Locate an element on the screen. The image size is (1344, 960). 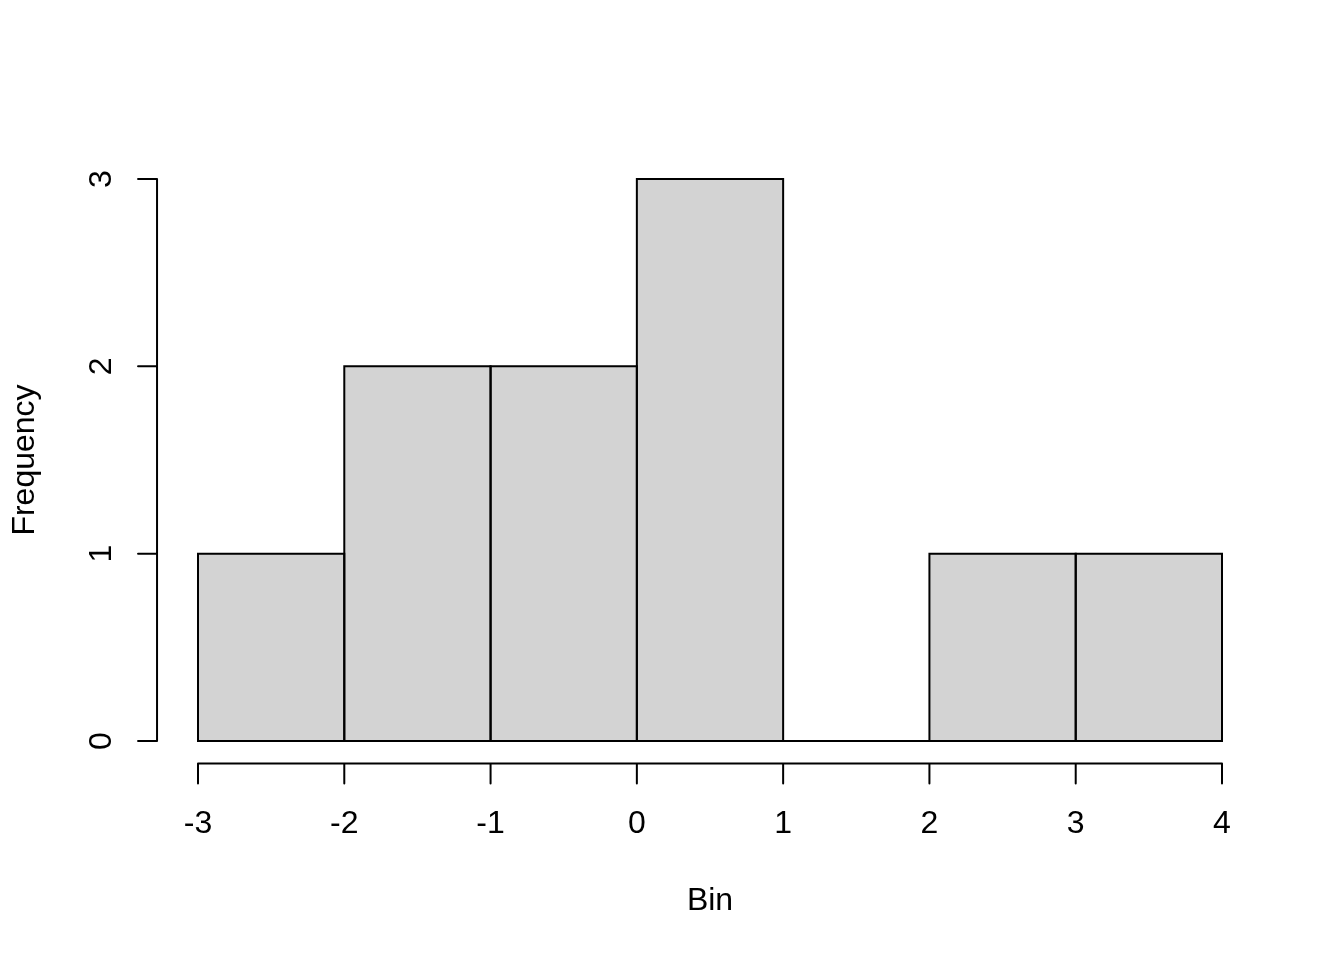
y-axis-title: Frequency is located at coordinates (23, 460).